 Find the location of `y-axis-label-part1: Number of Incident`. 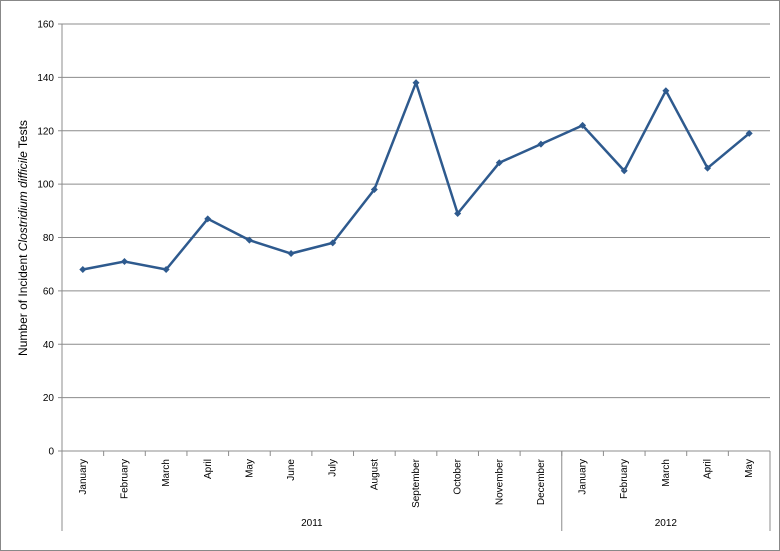

y-axis-label-part1: Number of Incident is located at coordinates (23, 303).